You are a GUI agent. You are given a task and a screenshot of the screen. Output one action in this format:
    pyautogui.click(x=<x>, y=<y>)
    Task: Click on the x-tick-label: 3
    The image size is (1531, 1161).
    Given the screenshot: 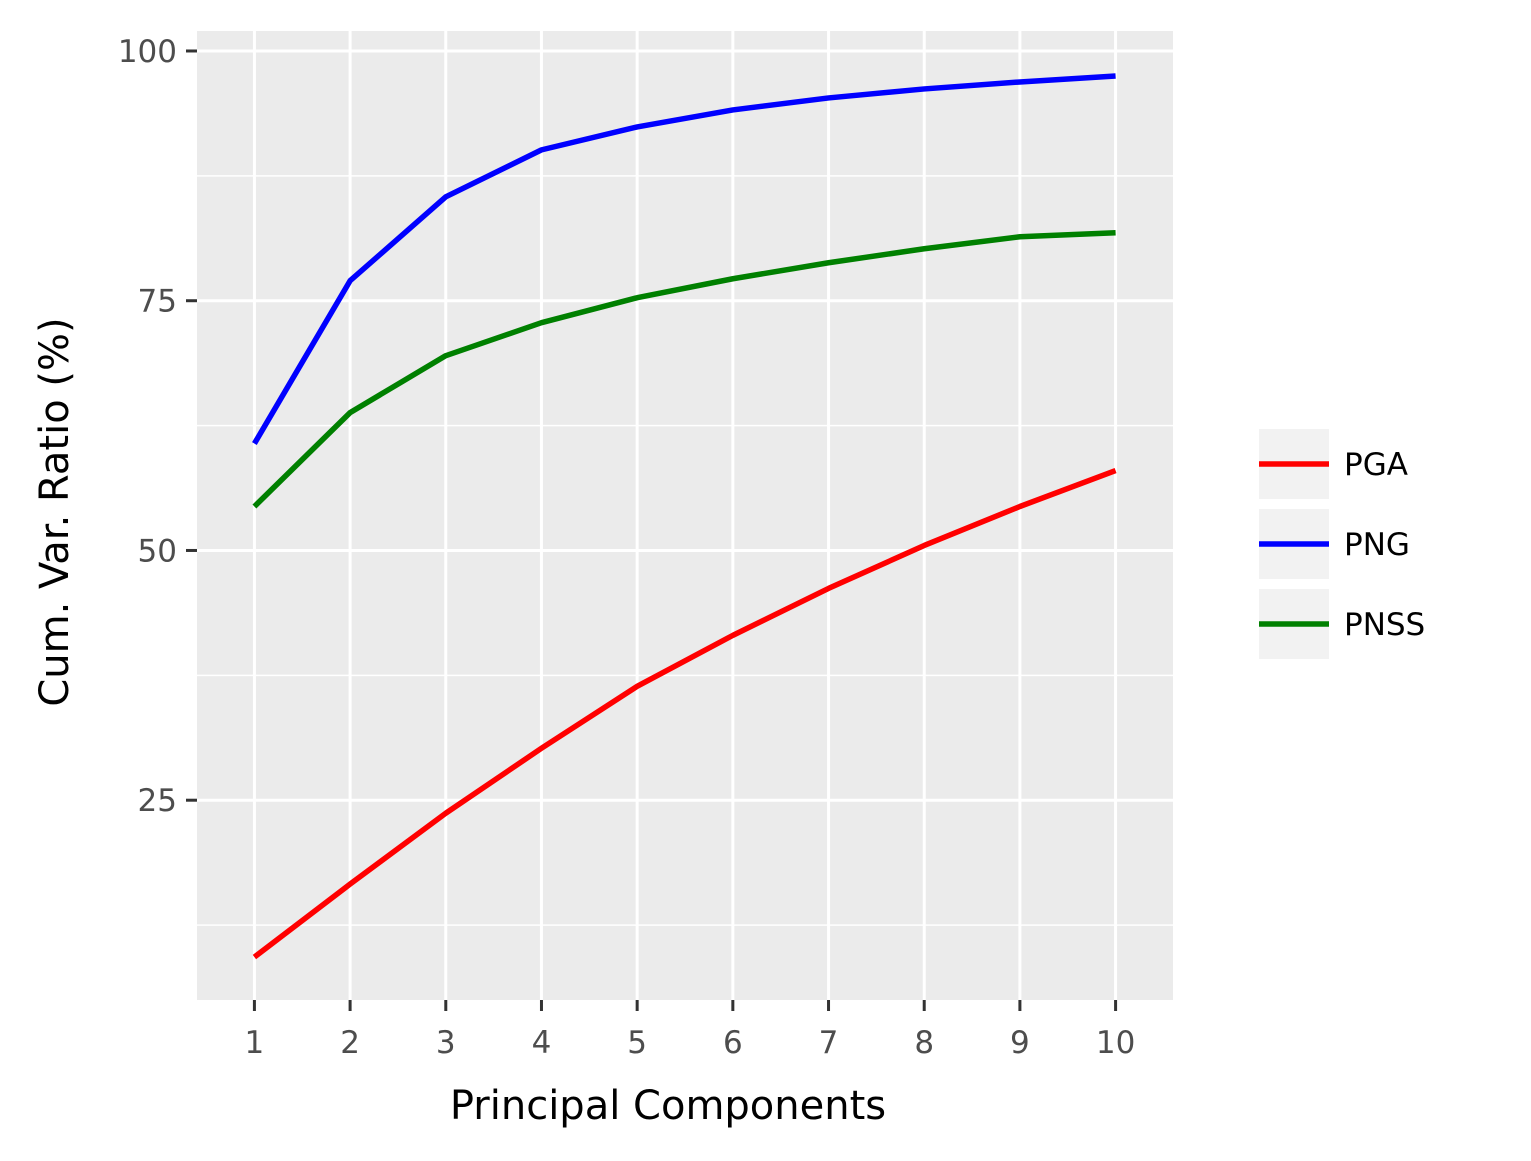 What is the action you would take?
    pyautogui.click(x=446, y=1043)
    